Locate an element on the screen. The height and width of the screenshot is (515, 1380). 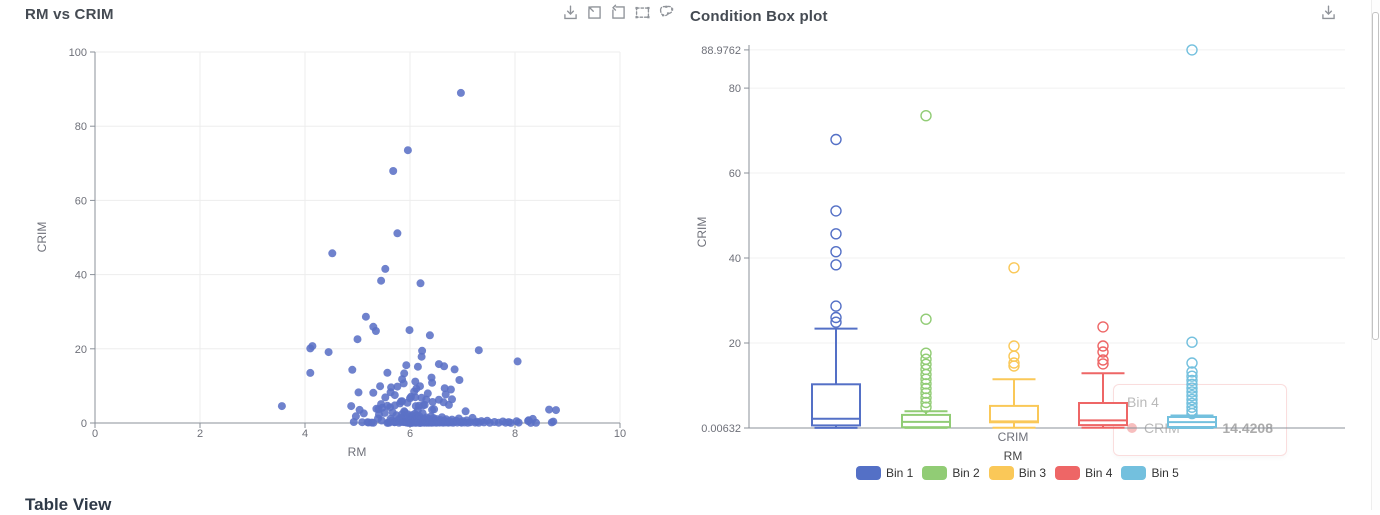
legend-title: RM is located at coordinates (1013, 456).